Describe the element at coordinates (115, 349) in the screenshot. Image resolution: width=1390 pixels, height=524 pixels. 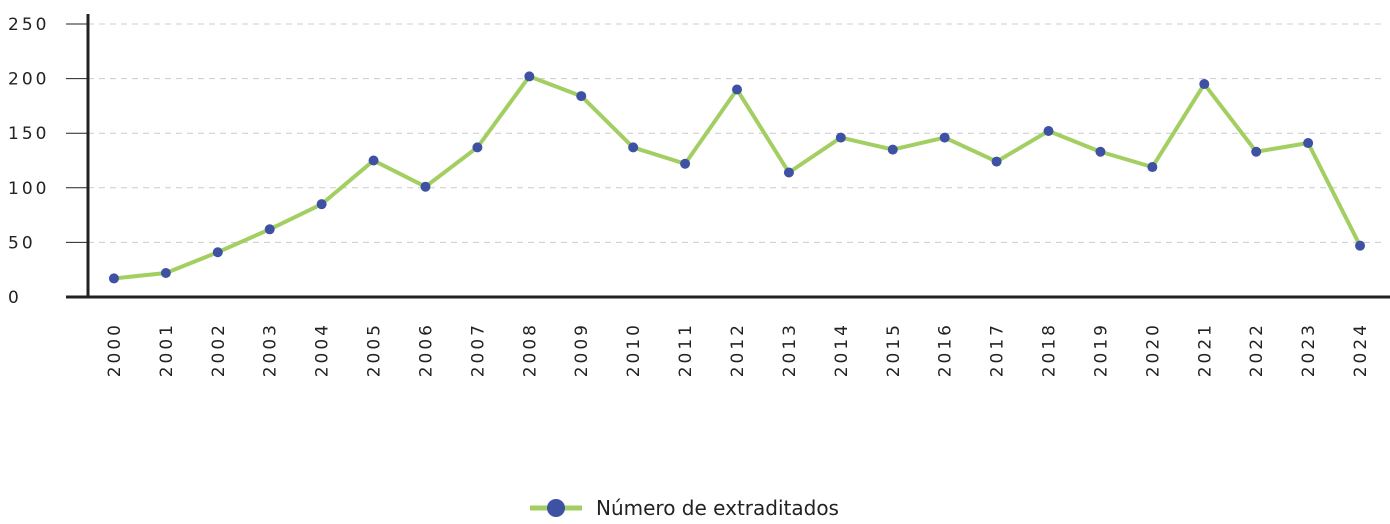
I see `x-tick-label: 2000` at that location.